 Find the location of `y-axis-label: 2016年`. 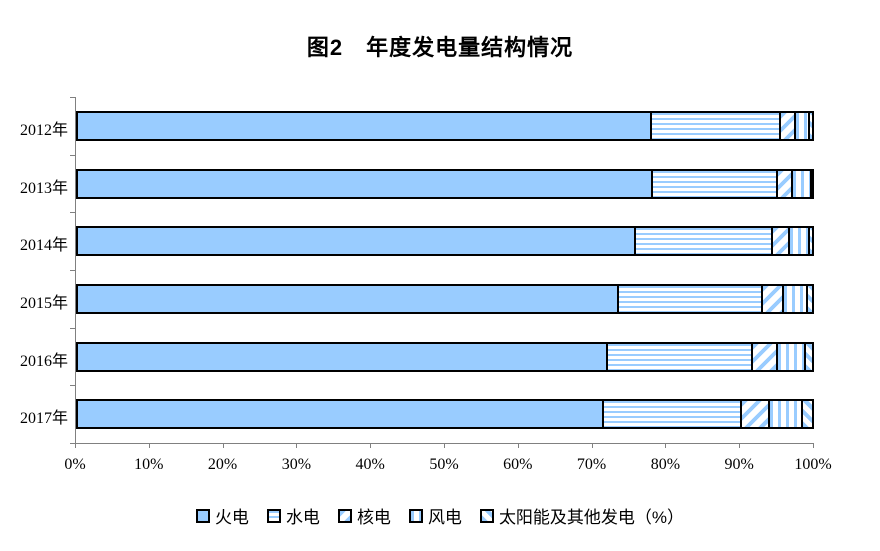

y-axis-label: 2016年 is located at coordinates (43, 361).